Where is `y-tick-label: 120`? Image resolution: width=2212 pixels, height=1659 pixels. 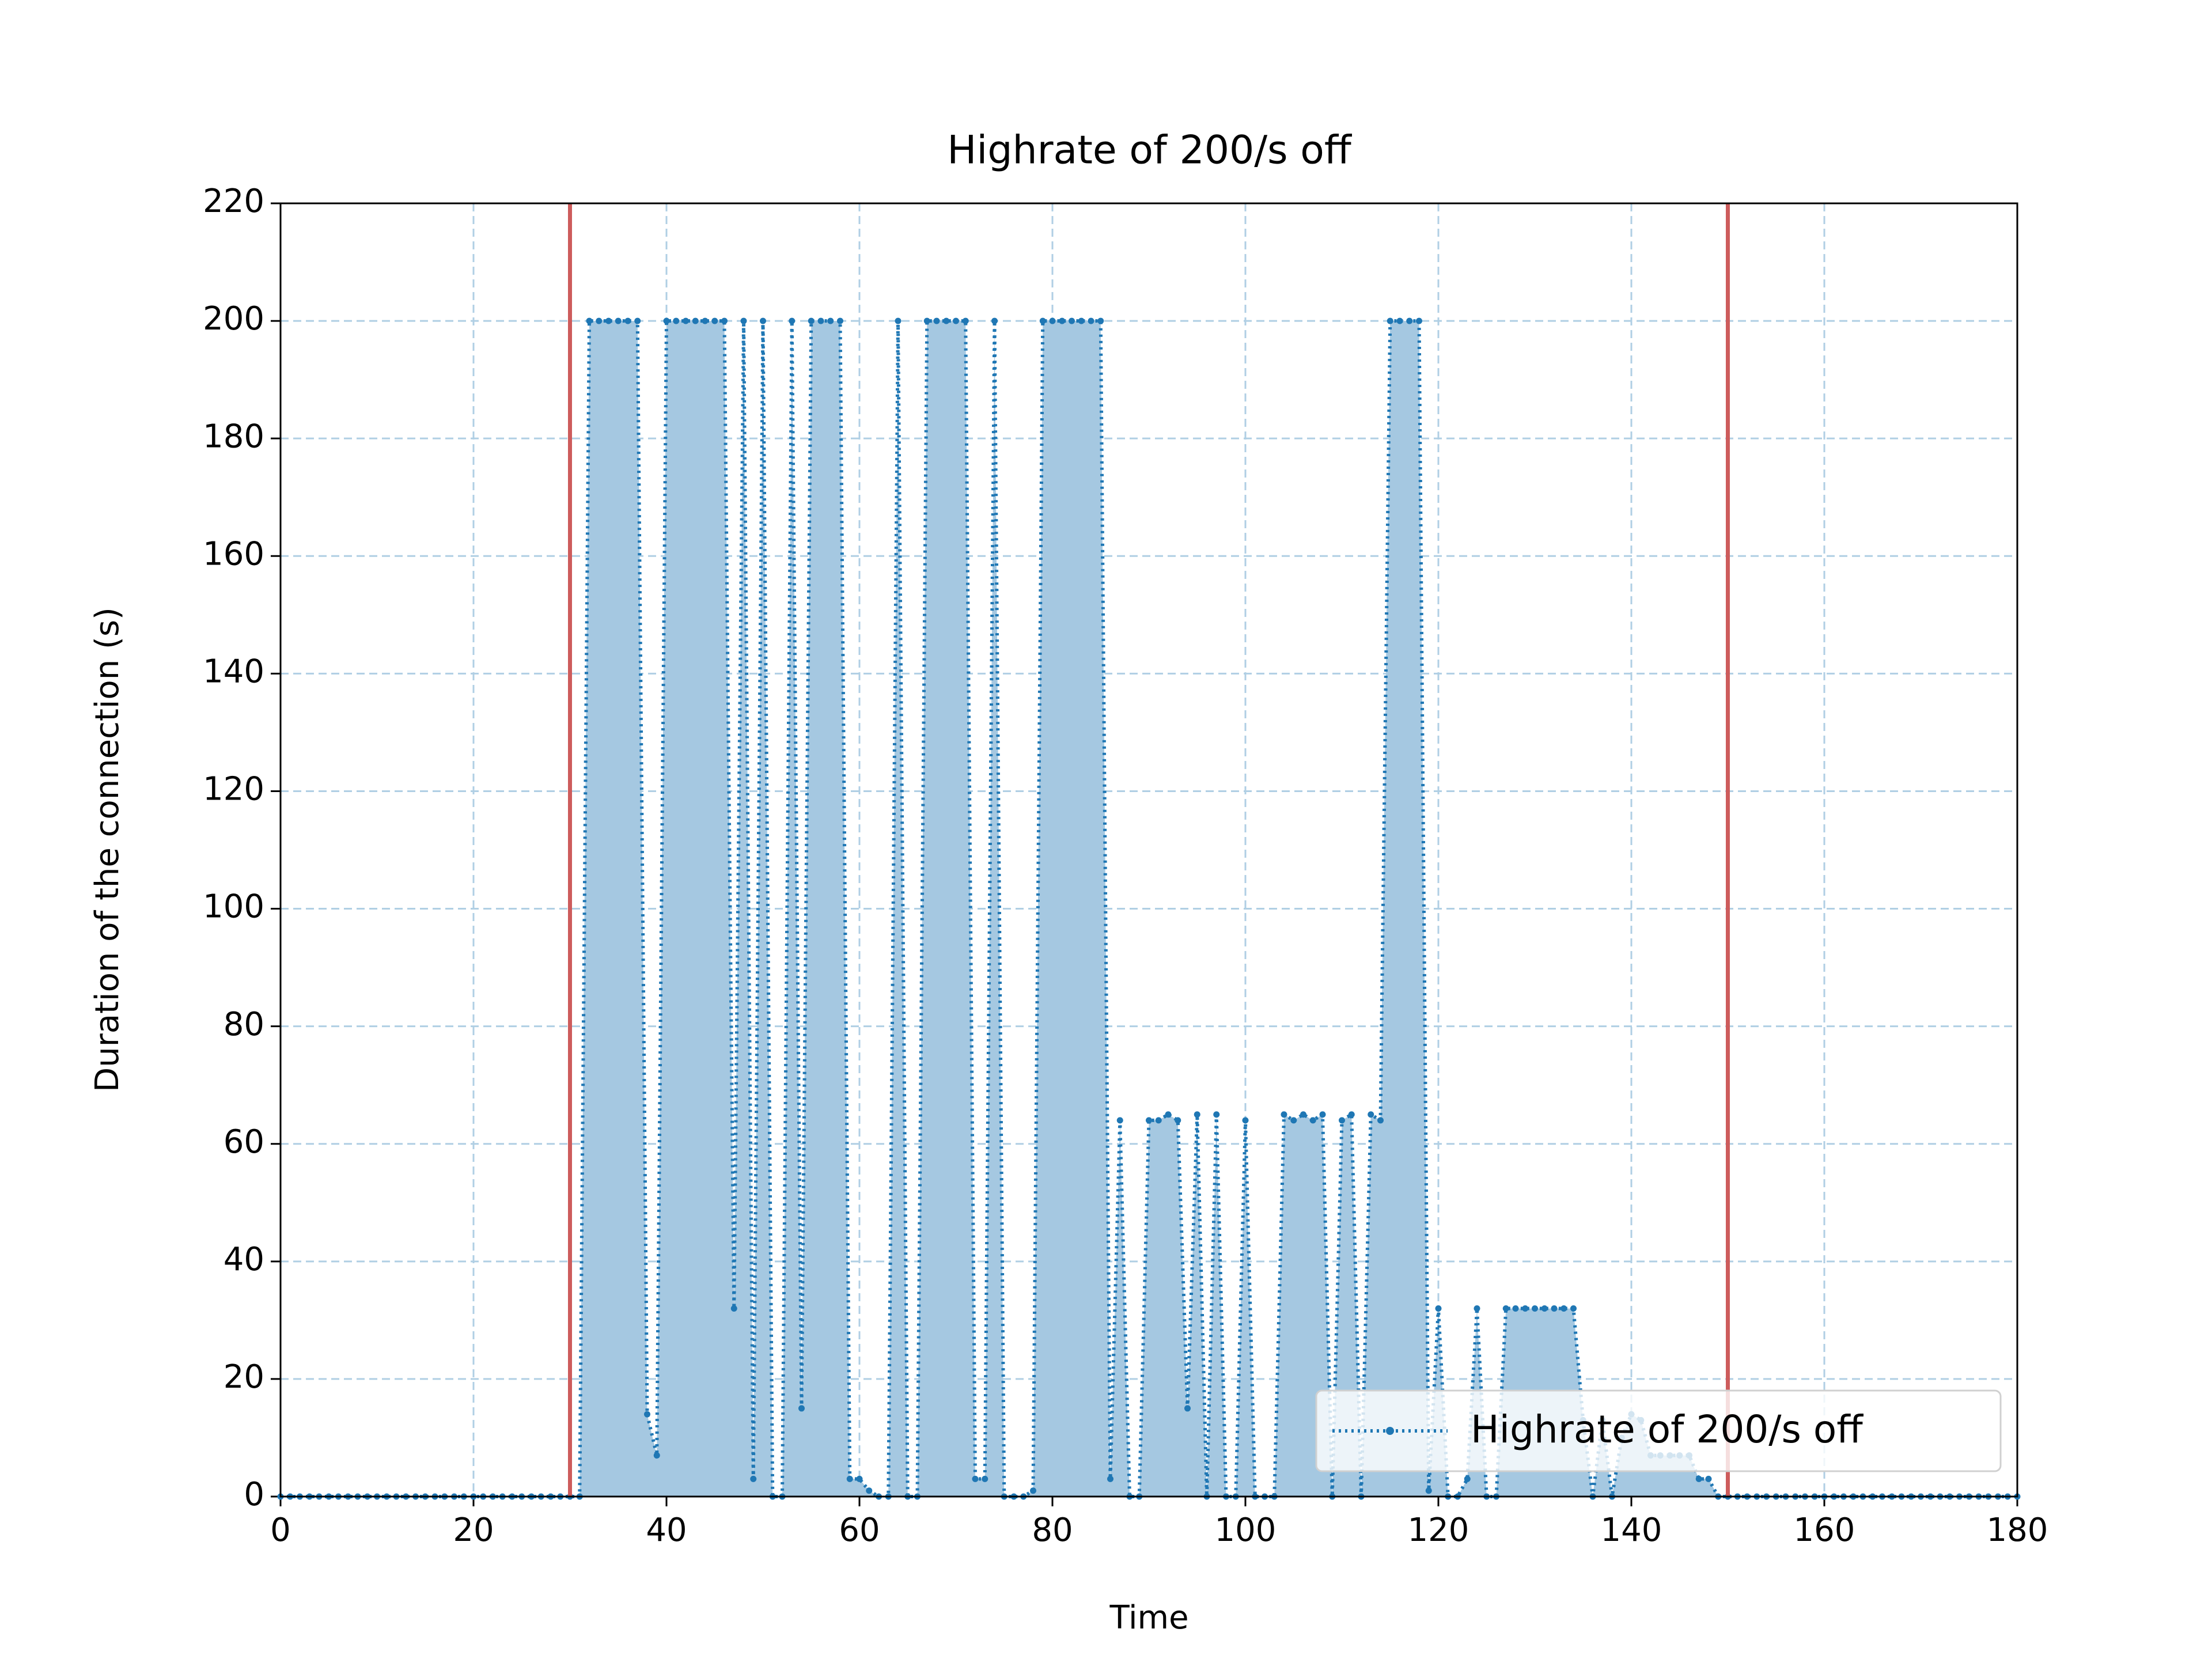
y-tick-label: 120 is located at coordinates (233, 789).